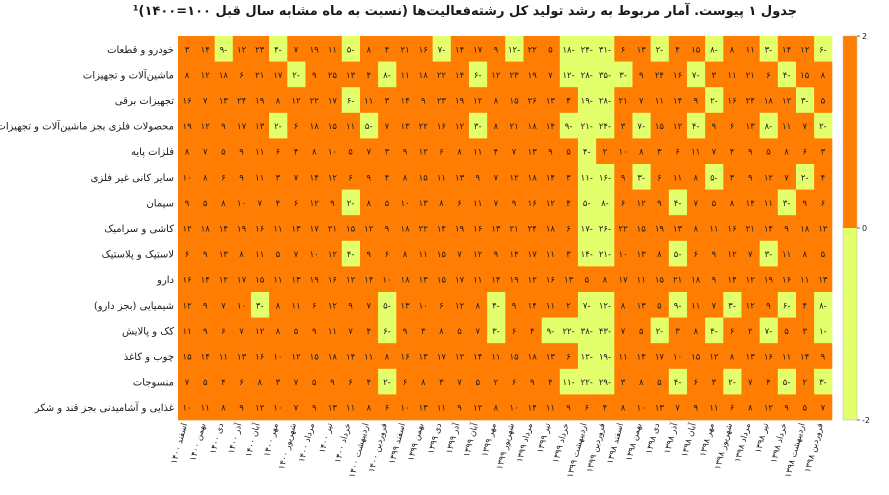  I want to click on heatmap-cell-label: ۲۳, so click(442, 102).